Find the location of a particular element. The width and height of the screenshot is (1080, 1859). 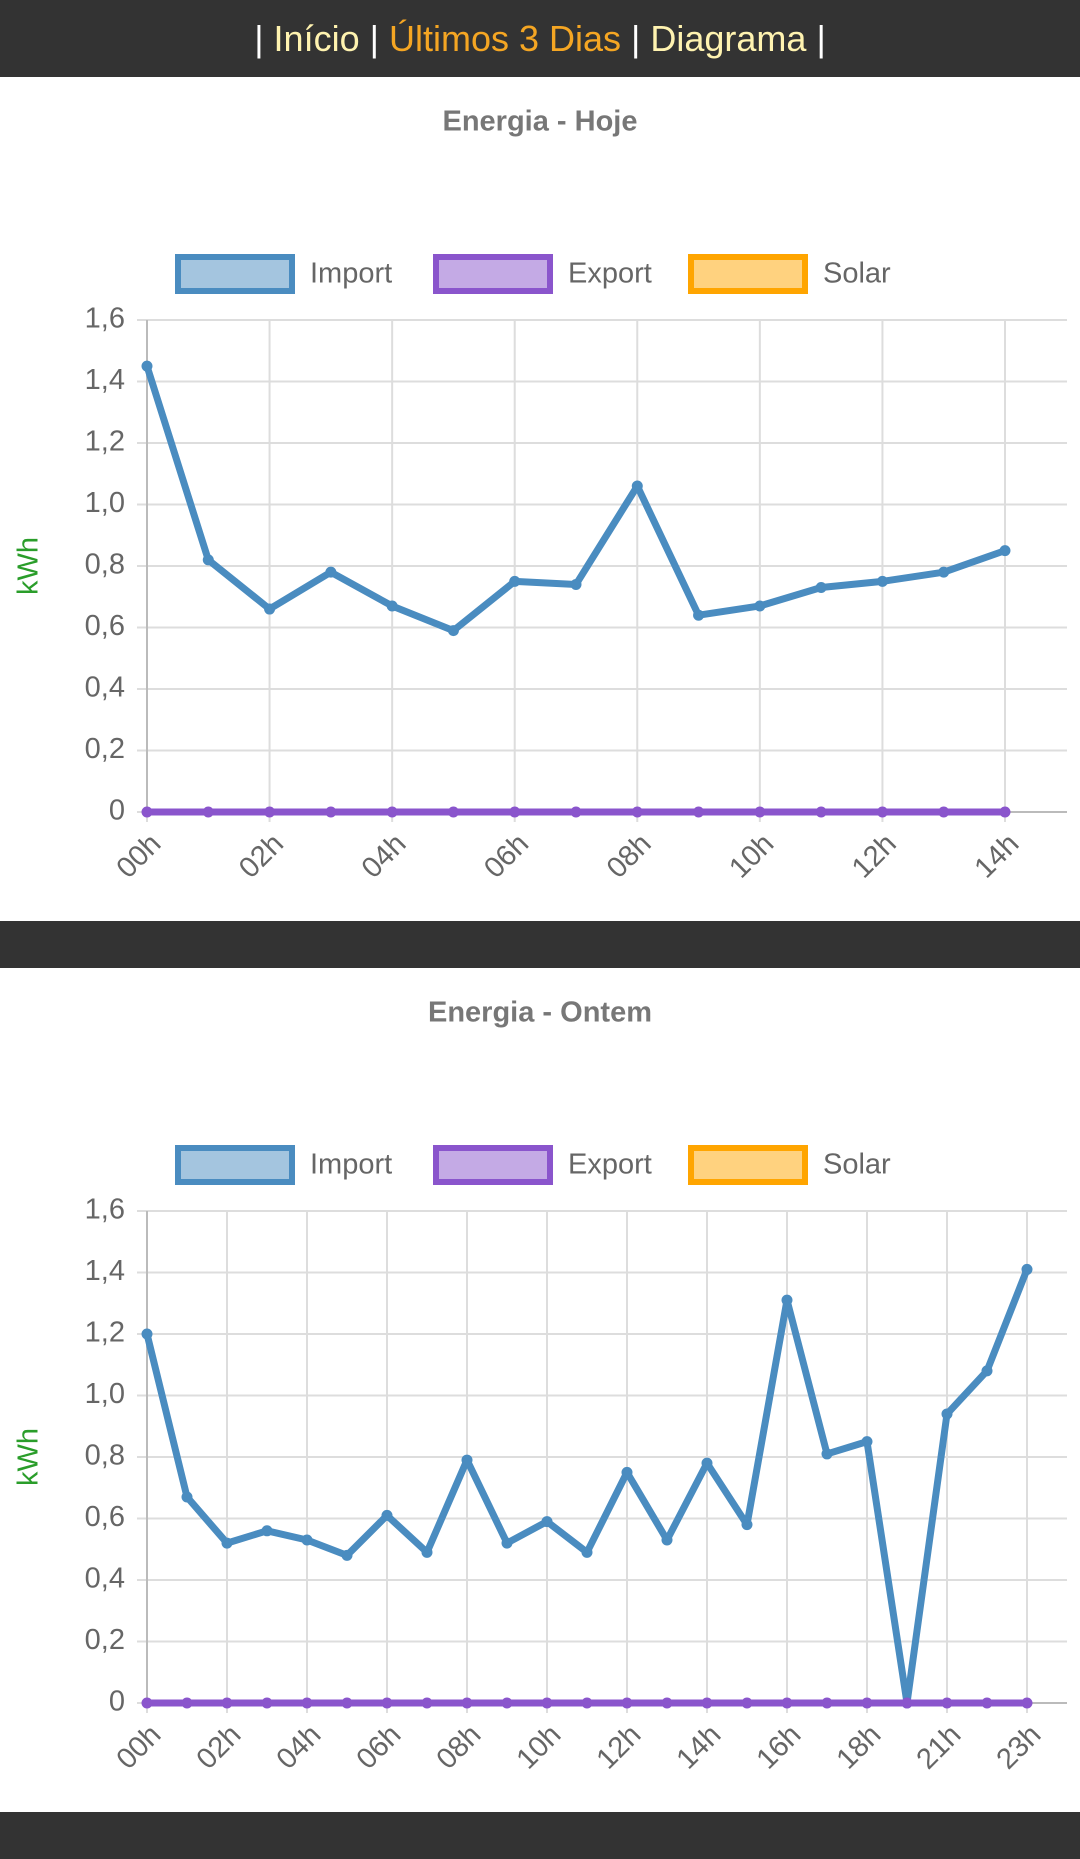

chart-title: Energia - Hoje is located at coordinates (540, 122).